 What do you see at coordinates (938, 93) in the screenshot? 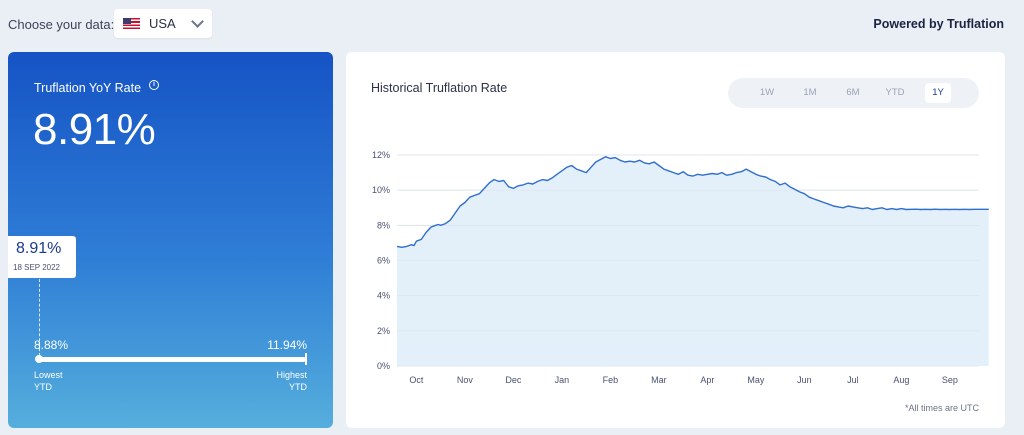
I see `tab-1y: 1Y` at bounding box center [938, 93].